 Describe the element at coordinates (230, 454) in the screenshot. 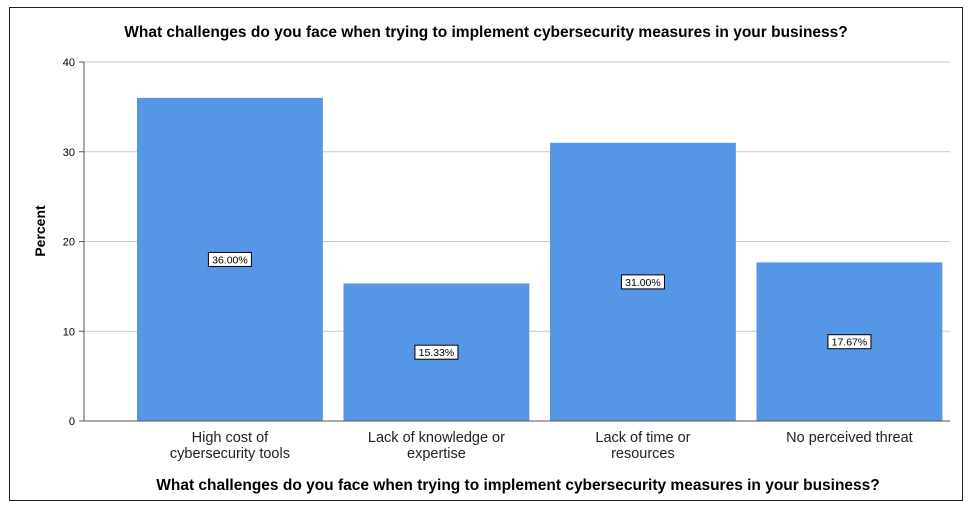

I see `x-tick-label: cybersecurity tools` at that location.